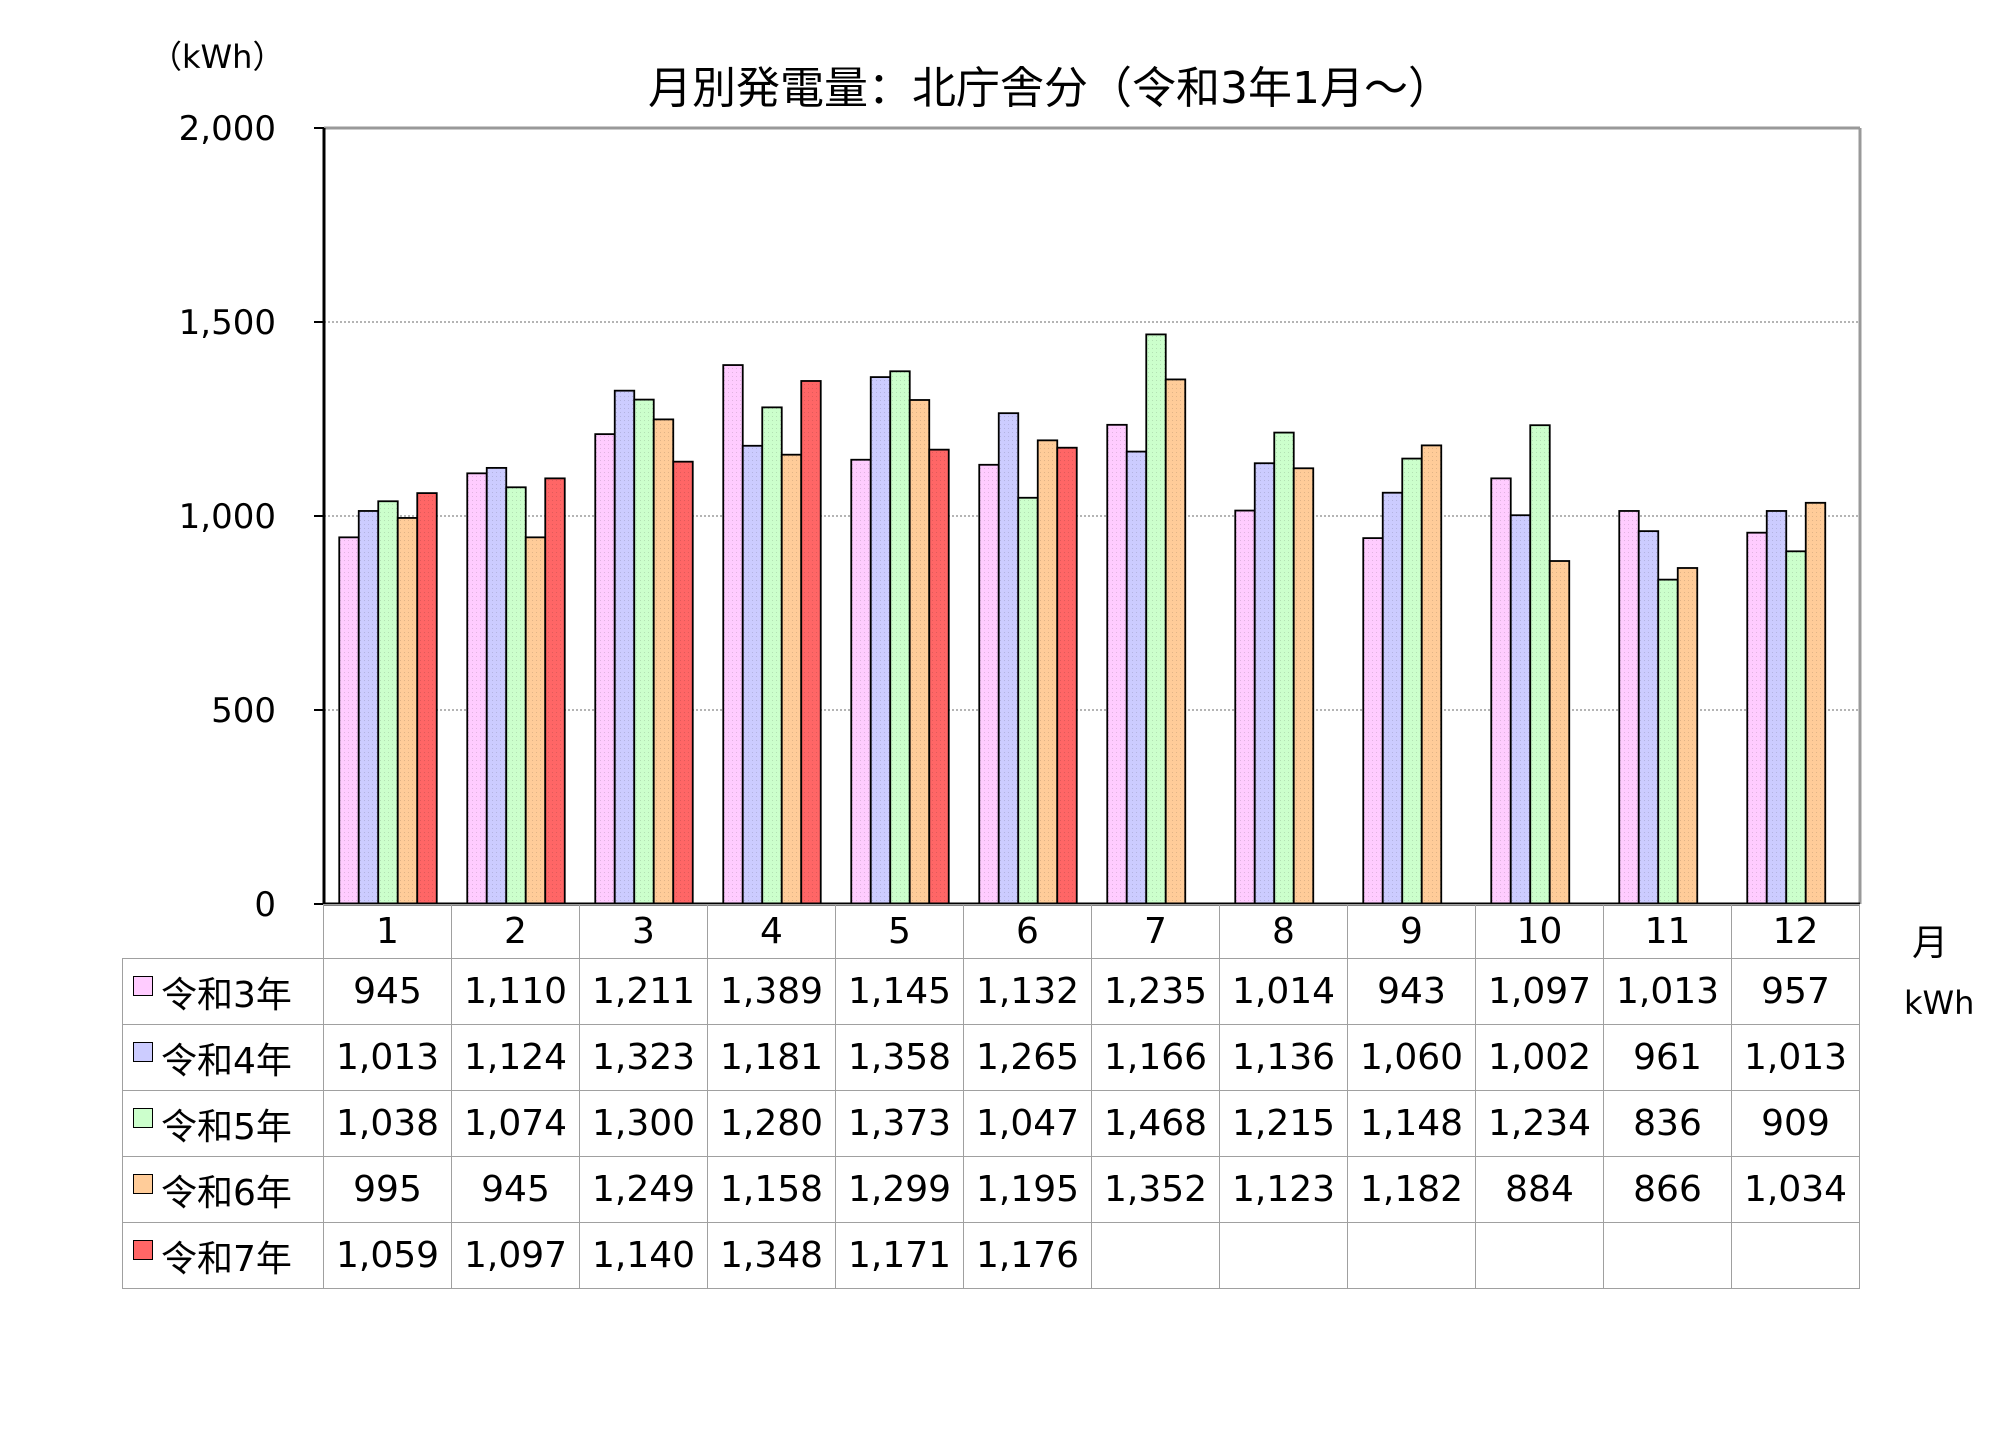 Image resolution: width=2000 pixels, height=1448 pixels. I want to click on data-label: 1,158, so click(771, 1189).